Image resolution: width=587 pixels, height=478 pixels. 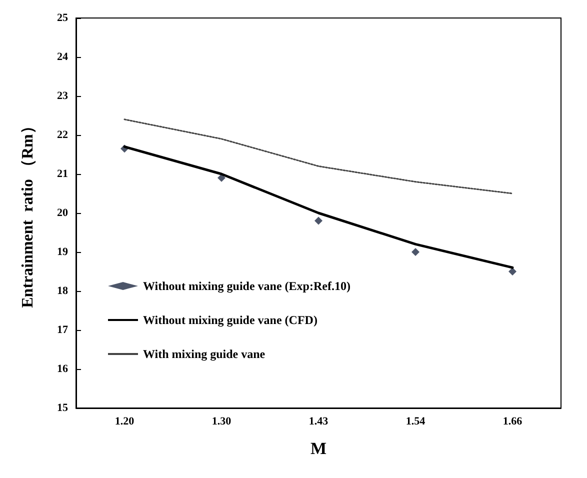 What do you see at coordinates (62, 174) in the screenshot?
I see `y-tick-label: 21` at bounding box center [62, 174].